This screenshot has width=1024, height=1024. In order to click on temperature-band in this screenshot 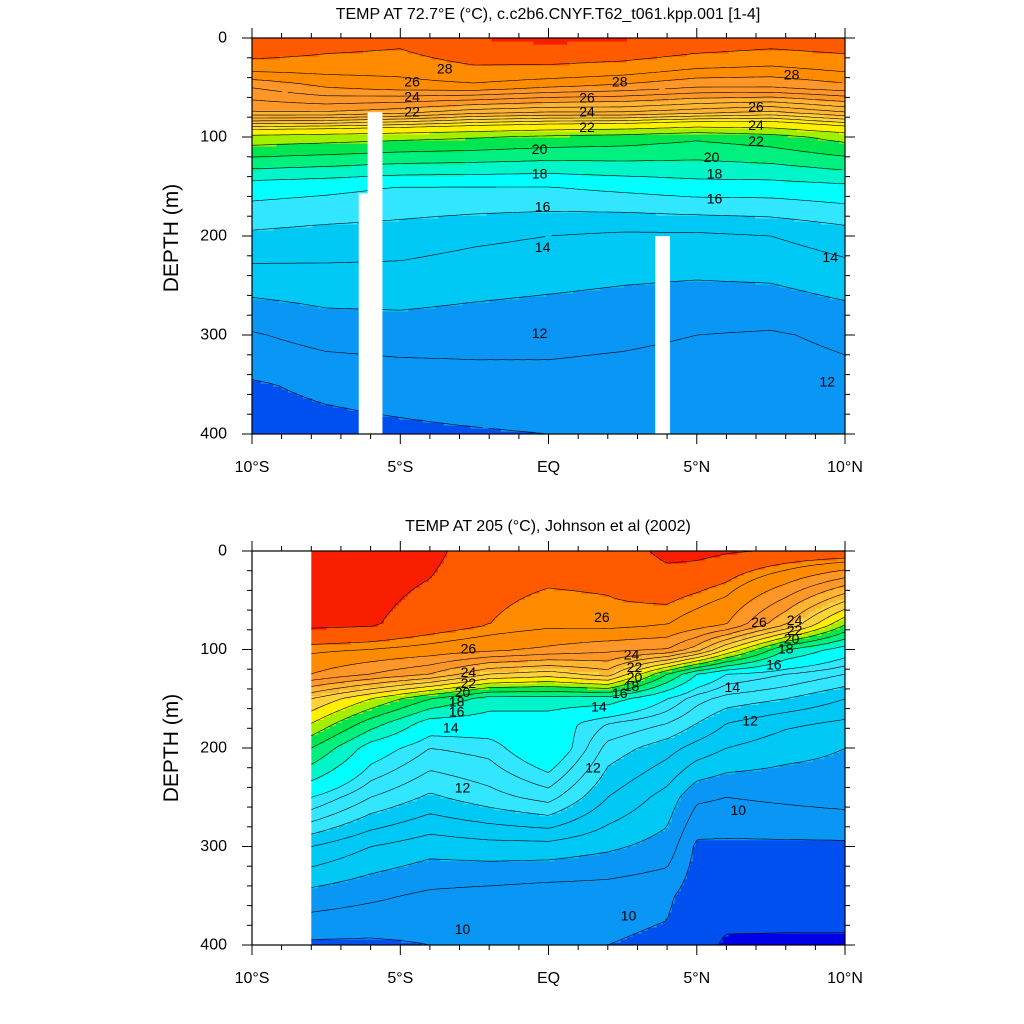, I will do `click(782, 939)`.